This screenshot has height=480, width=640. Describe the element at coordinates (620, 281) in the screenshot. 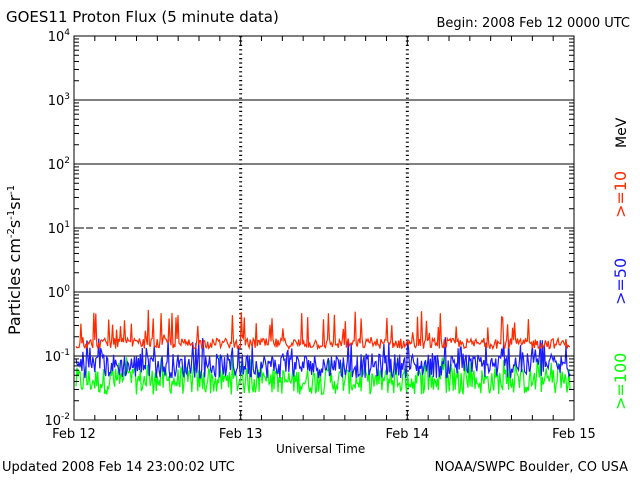

I see `series-label: >=50` at that location.